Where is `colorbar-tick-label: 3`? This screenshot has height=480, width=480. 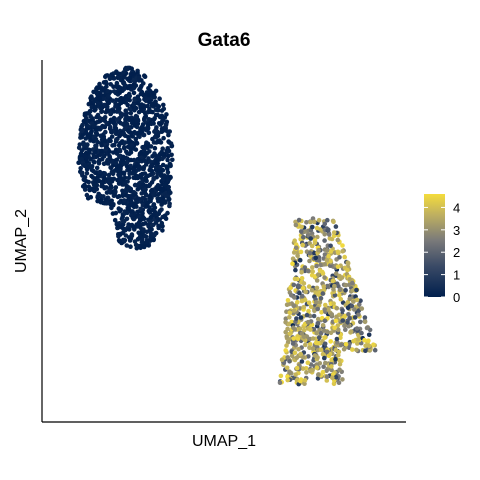 colorbar-tick-label: 3 is located at coordinates (456, 230).